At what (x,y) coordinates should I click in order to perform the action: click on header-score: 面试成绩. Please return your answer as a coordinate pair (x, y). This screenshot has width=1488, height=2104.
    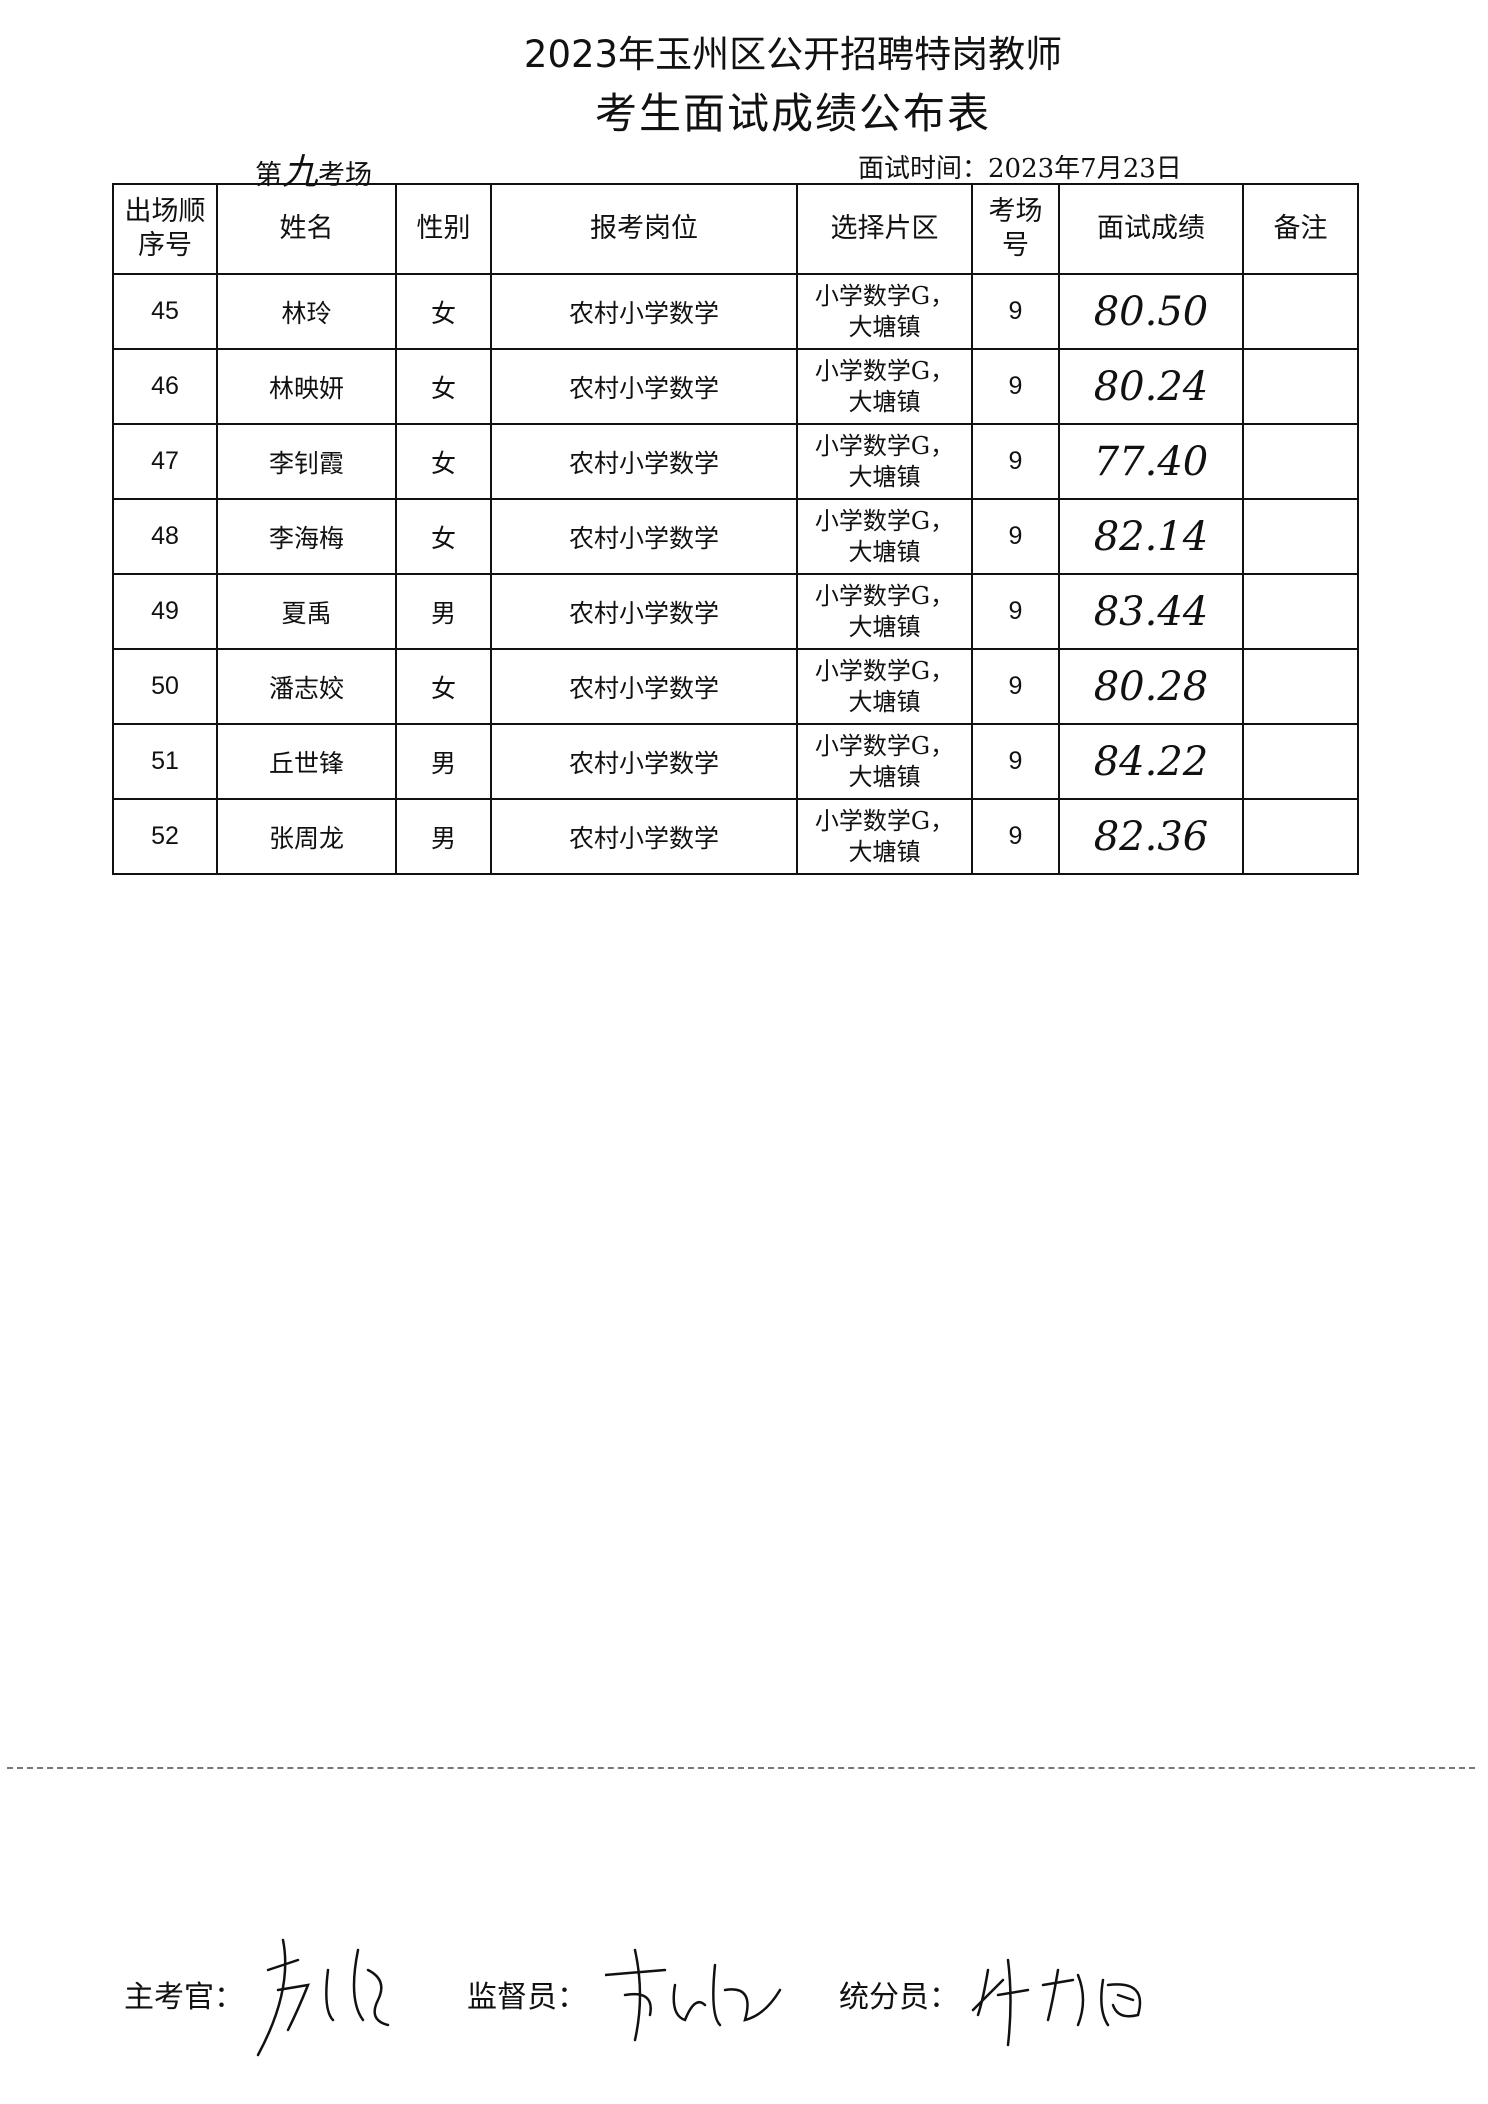
    Looking at the image, I should click on (1151, 229).